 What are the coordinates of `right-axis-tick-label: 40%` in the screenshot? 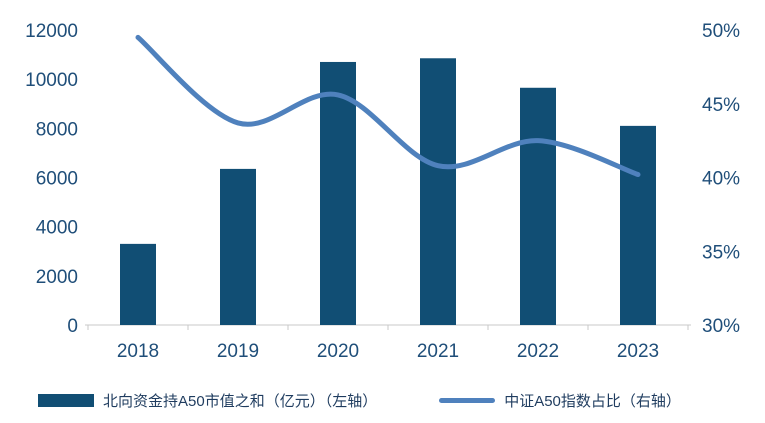 It's located at (721, 179).